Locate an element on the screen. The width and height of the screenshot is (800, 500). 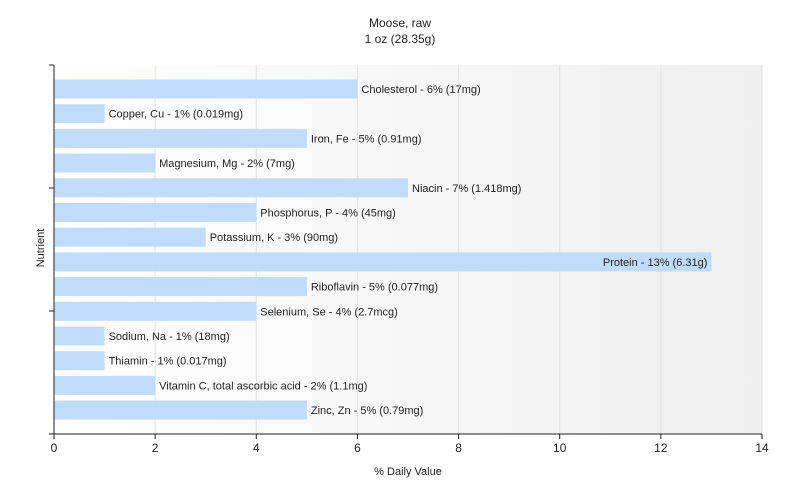
chart-title: Moose, raw is located at coordinates (400, 23).